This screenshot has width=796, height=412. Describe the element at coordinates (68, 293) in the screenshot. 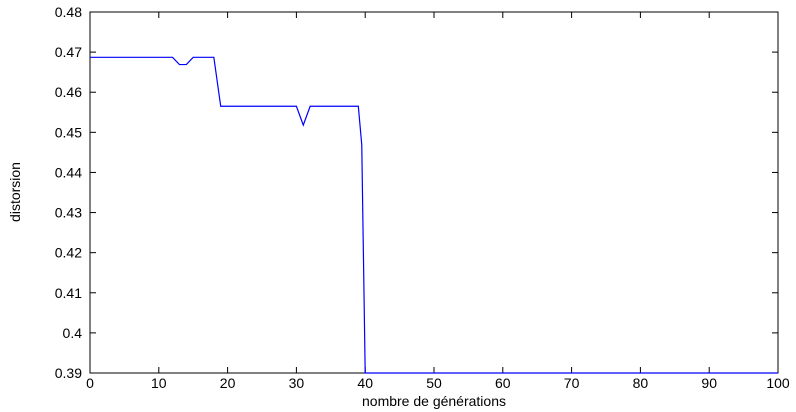

I see `y-tick-label: 0.41` at that location.